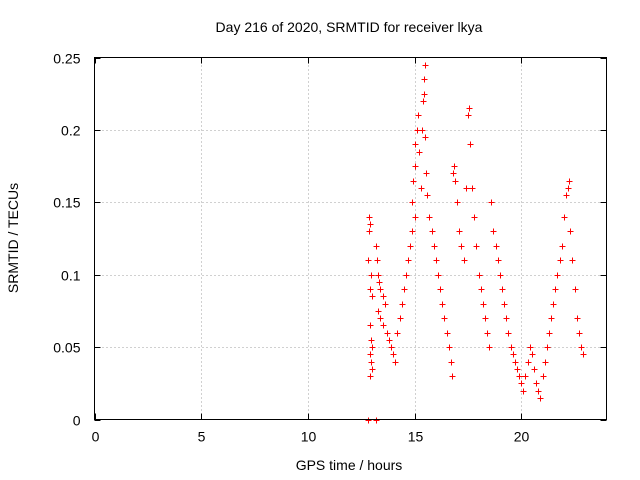 This screenshot has height=480, width=640. I want to click on x-tick-label: 15, so click(416, 437).